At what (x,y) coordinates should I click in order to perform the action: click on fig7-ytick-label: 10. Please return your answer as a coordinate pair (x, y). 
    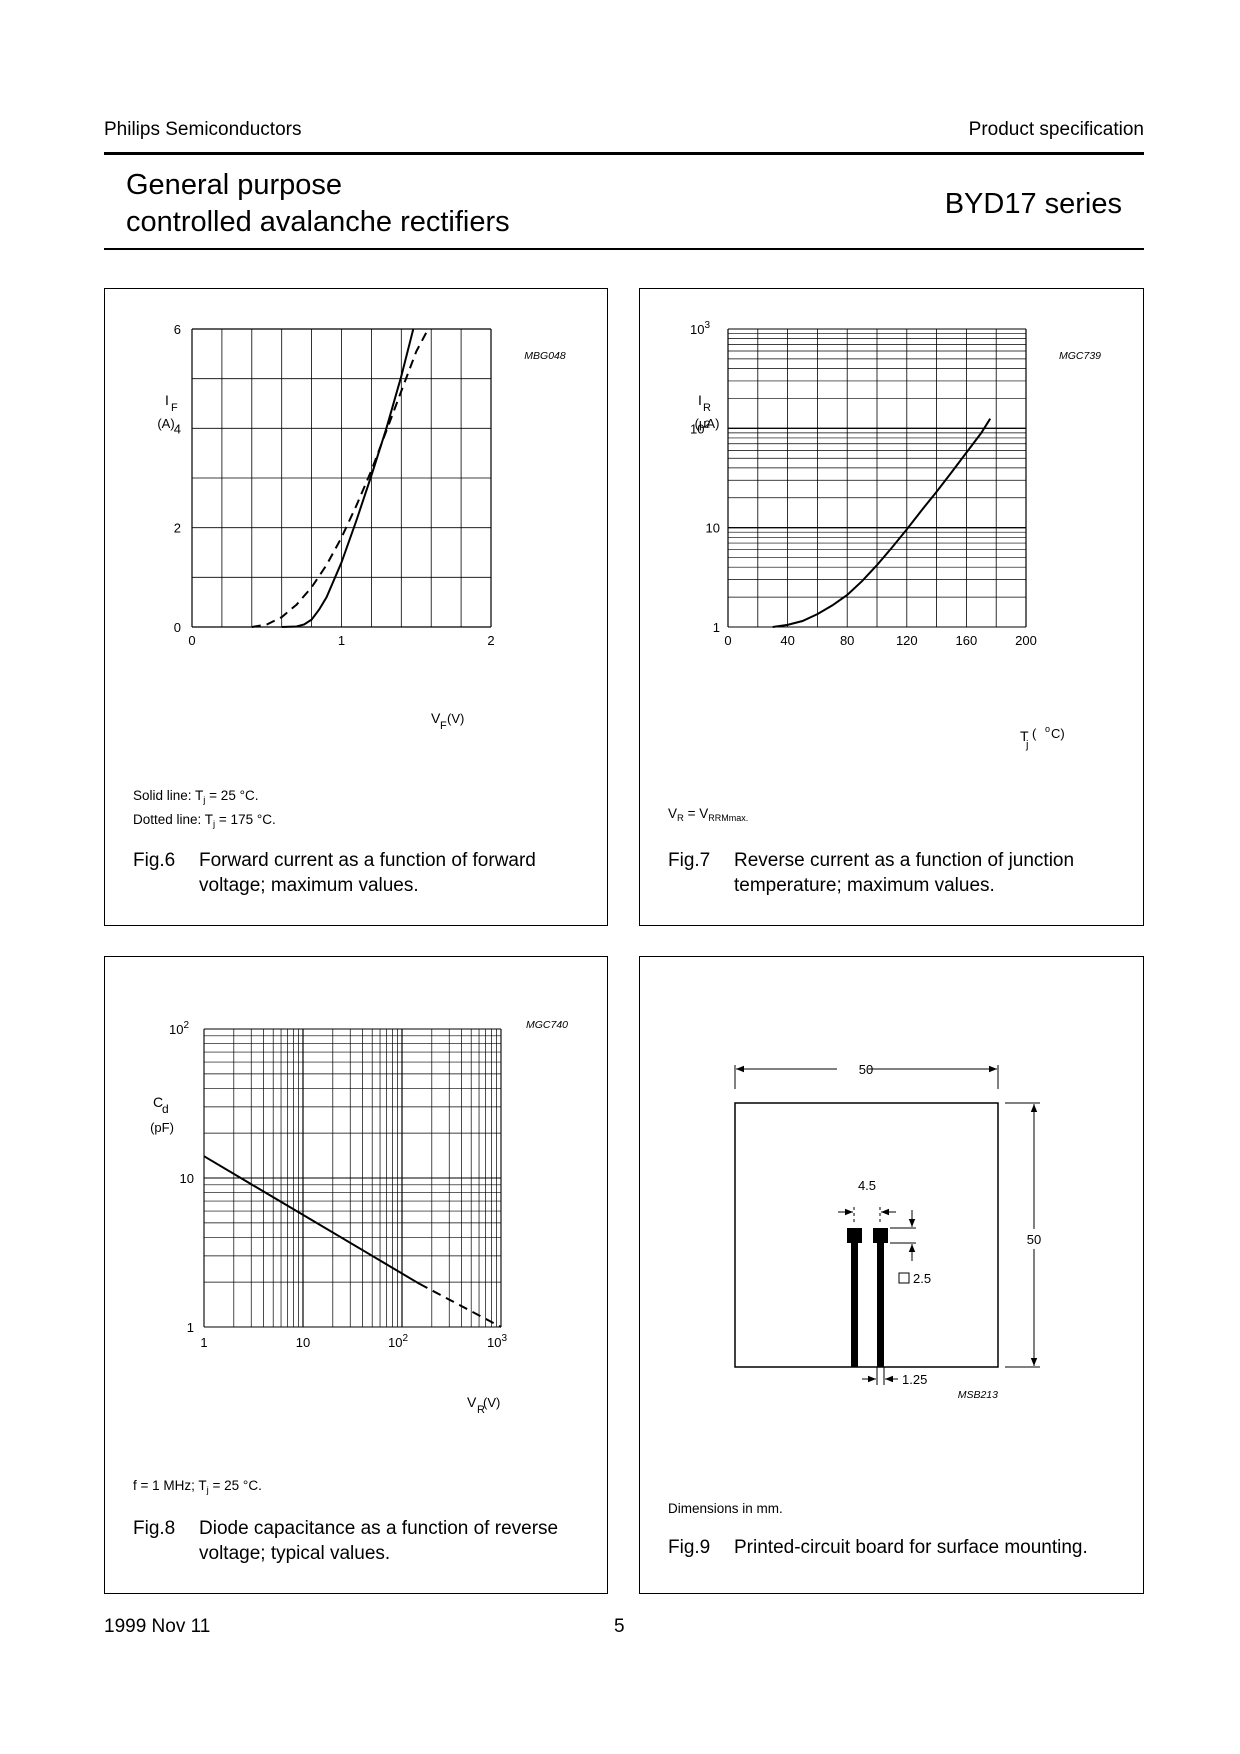
    Looking at the image, I should click on (713, 528).